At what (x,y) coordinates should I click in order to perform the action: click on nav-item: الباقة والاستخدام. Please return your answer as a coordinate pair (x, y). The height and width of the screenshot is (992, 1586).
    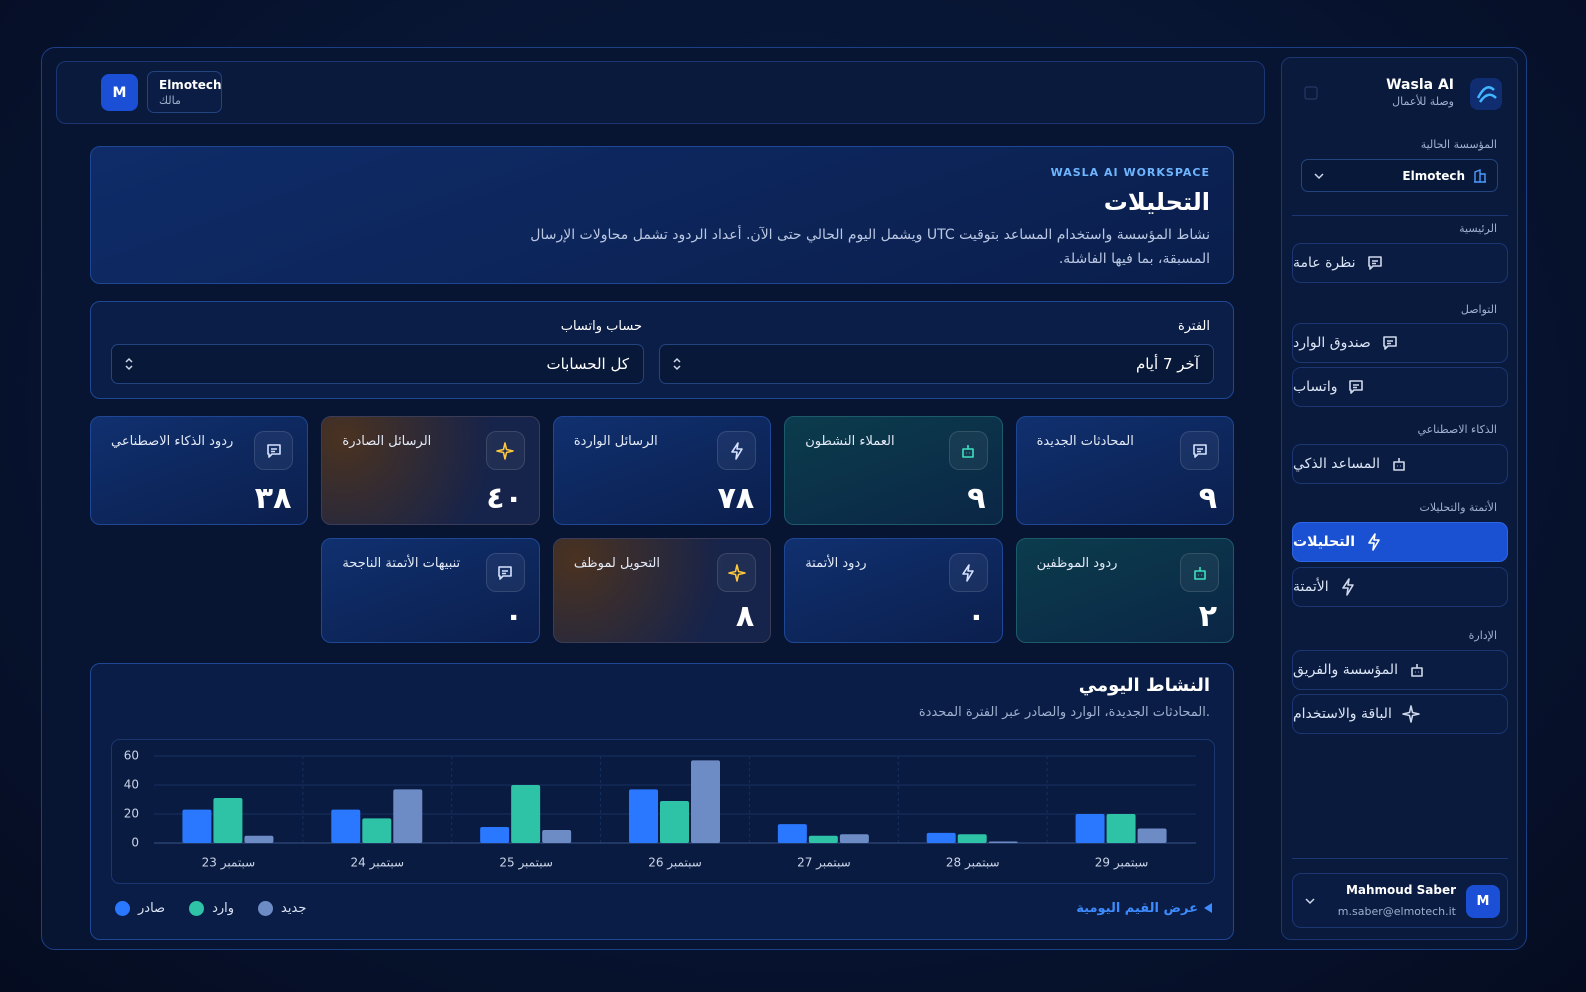
    Looking at the image, I should click on (1400, 714).